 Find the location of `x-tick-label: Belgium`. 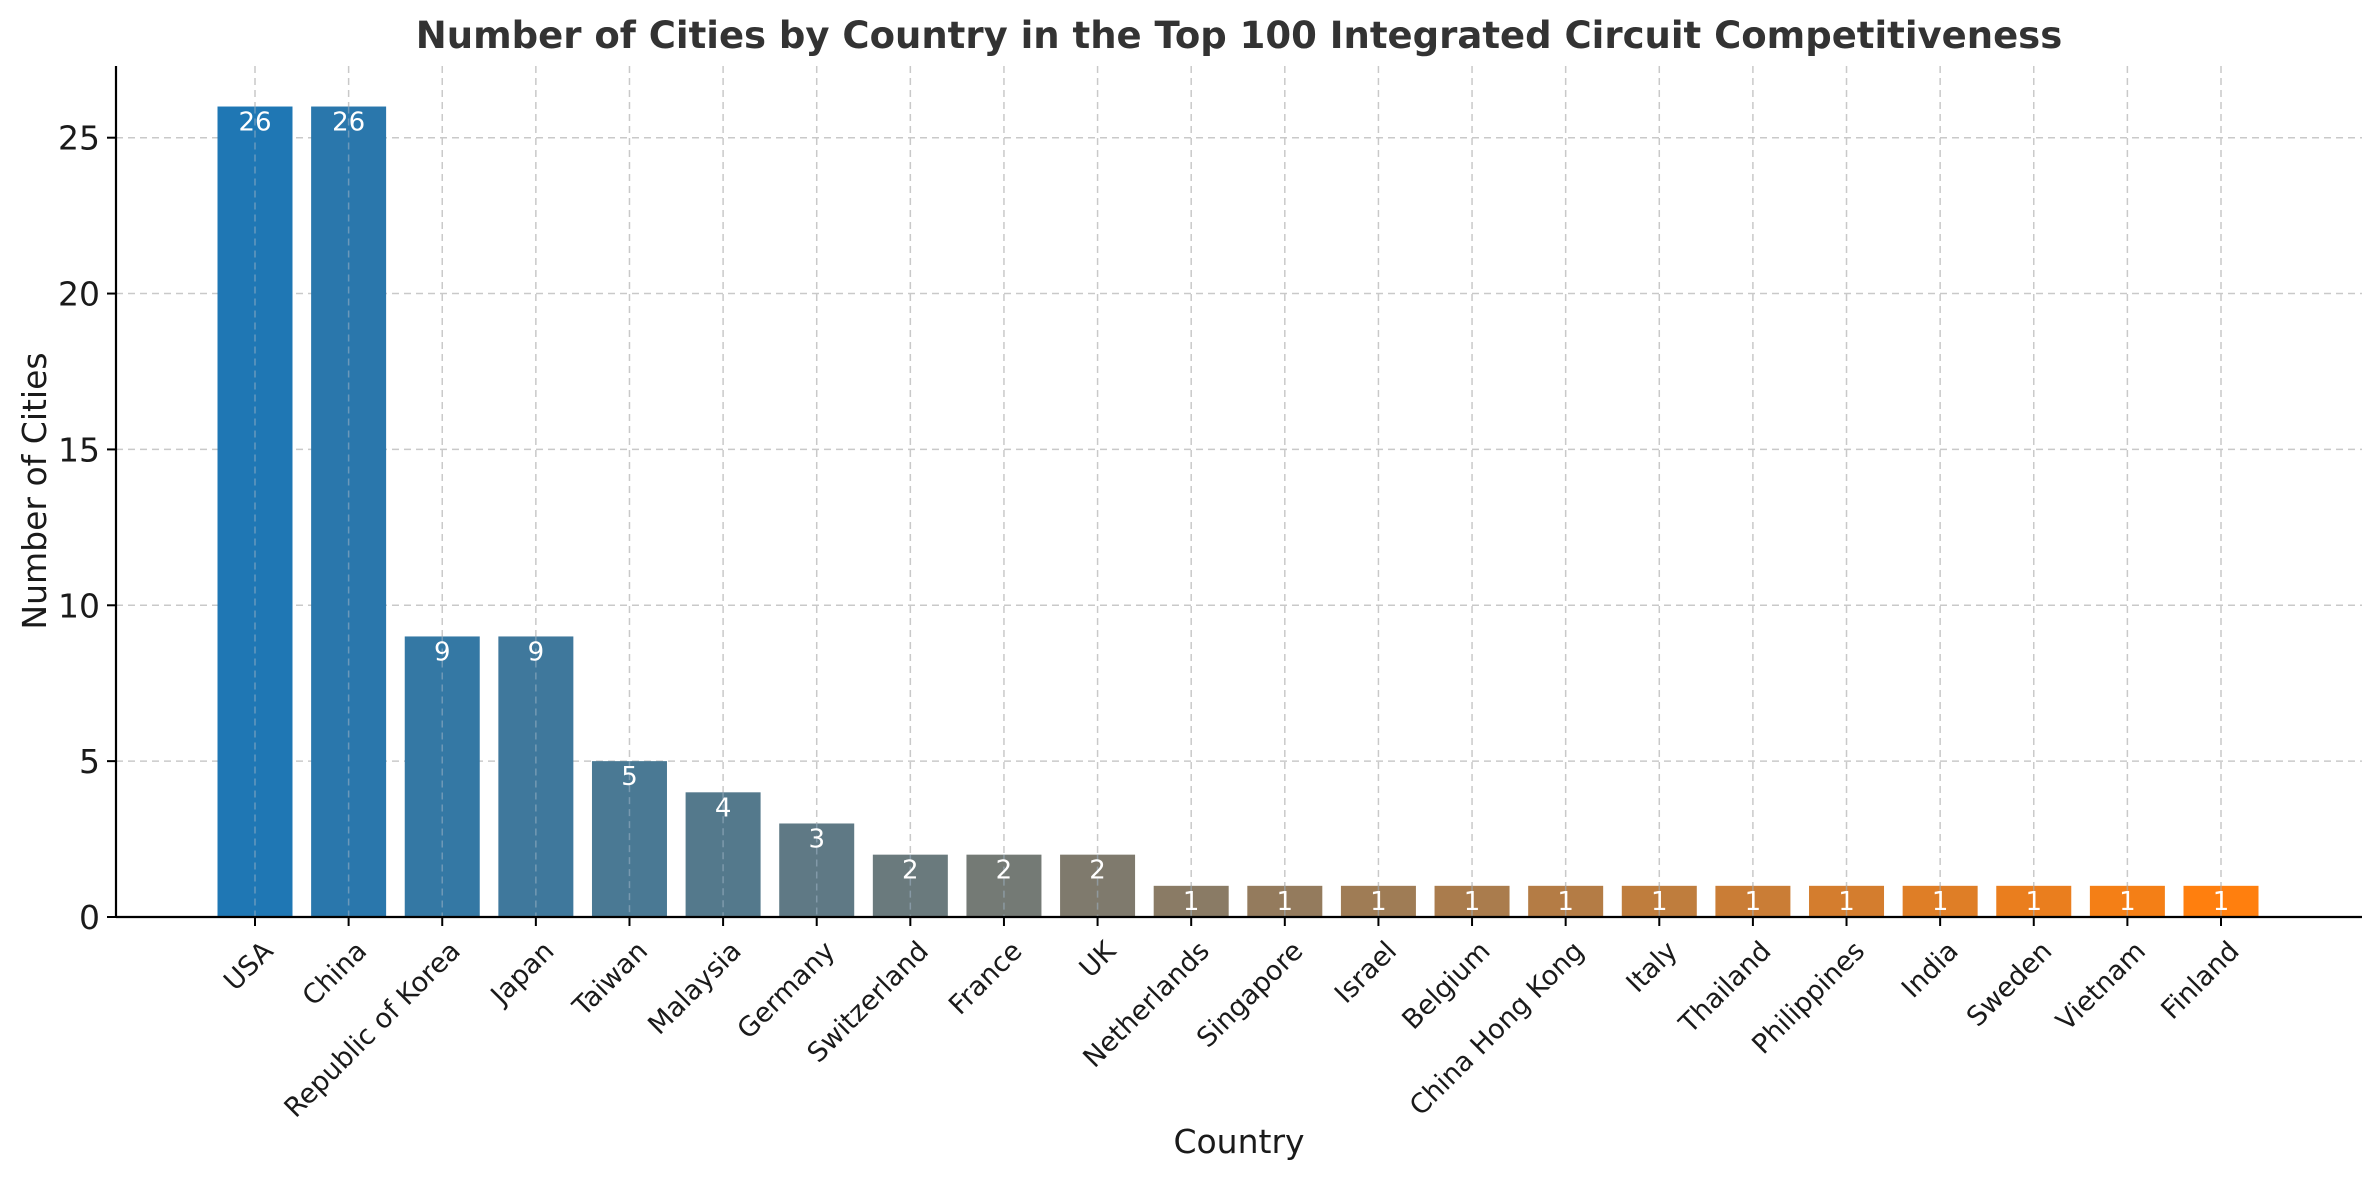

x-tick-label: Belgium is located at coordinates (1446, 986).